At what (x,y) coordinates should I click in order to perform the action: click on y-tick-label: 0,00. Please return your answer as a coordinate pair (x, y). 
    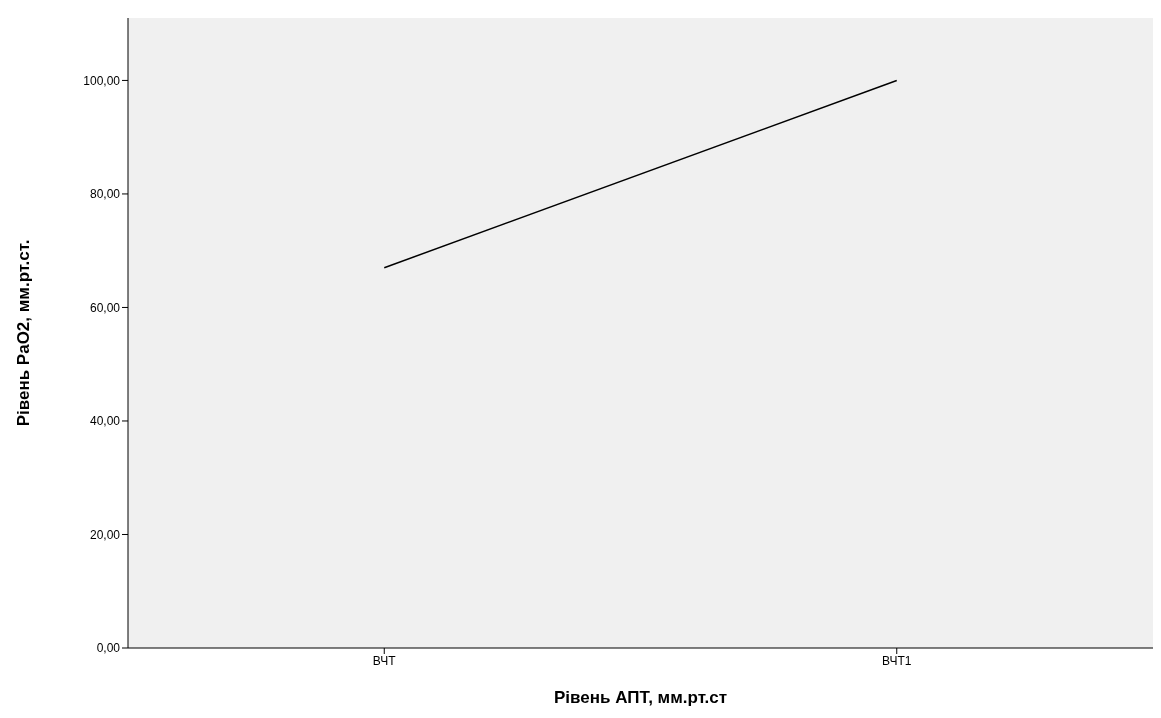
    Looking at the image, I should click on (108, 648).